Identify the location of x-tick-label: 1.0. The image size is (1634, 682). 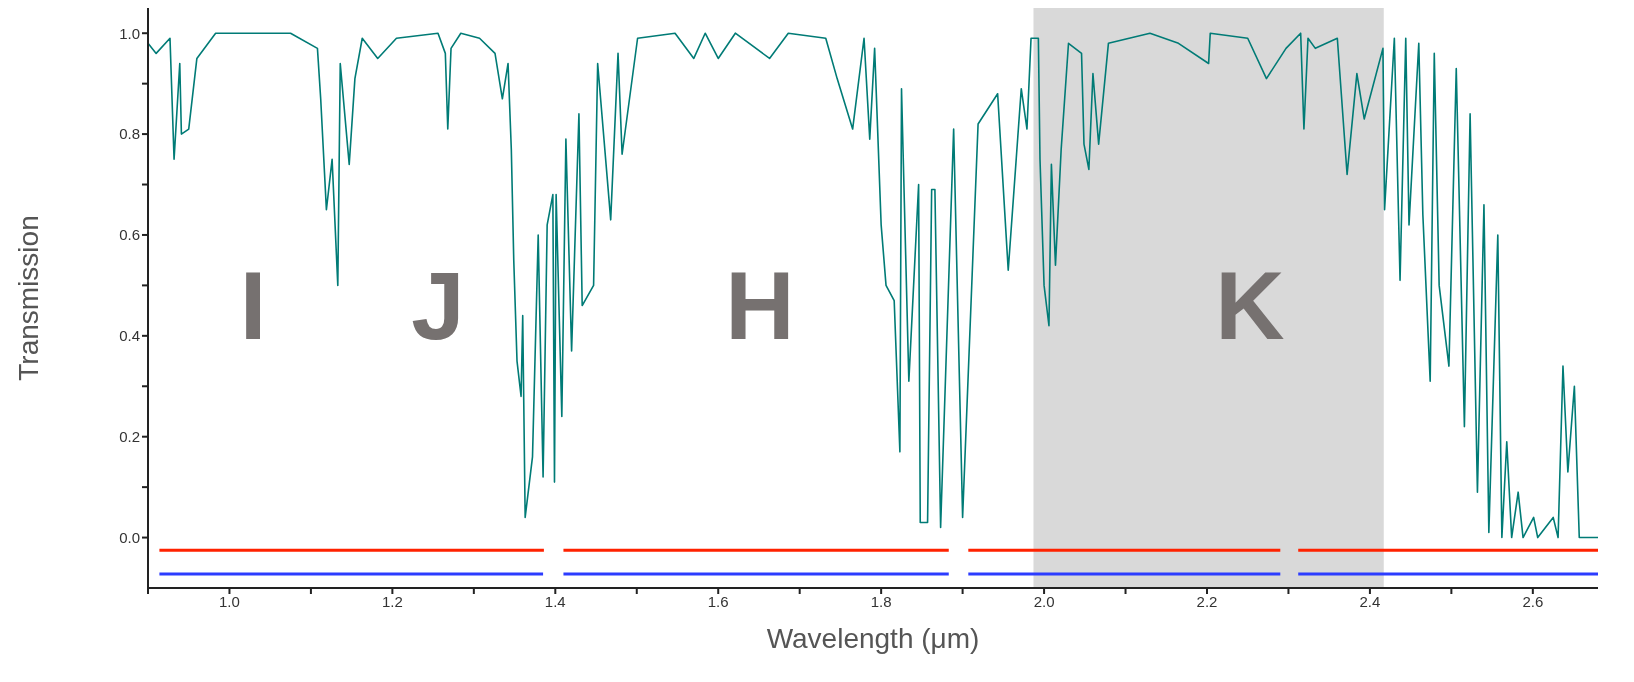
(229, 601).